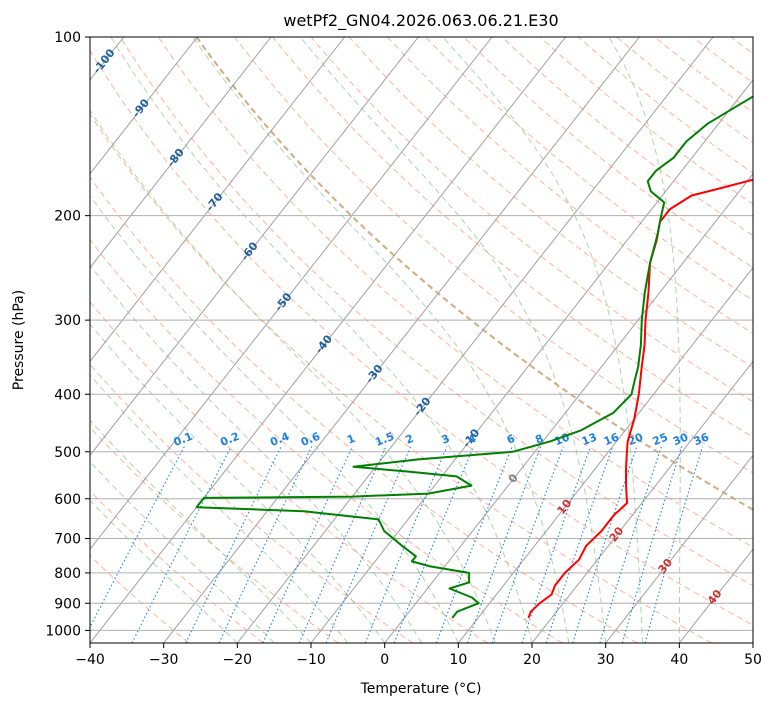 This screenshot has width=775, height=708. What do you see at coordinates (63, 631) in the screenshot?
I see `y-tick-label: 1000` at bounding box center [63, 631].